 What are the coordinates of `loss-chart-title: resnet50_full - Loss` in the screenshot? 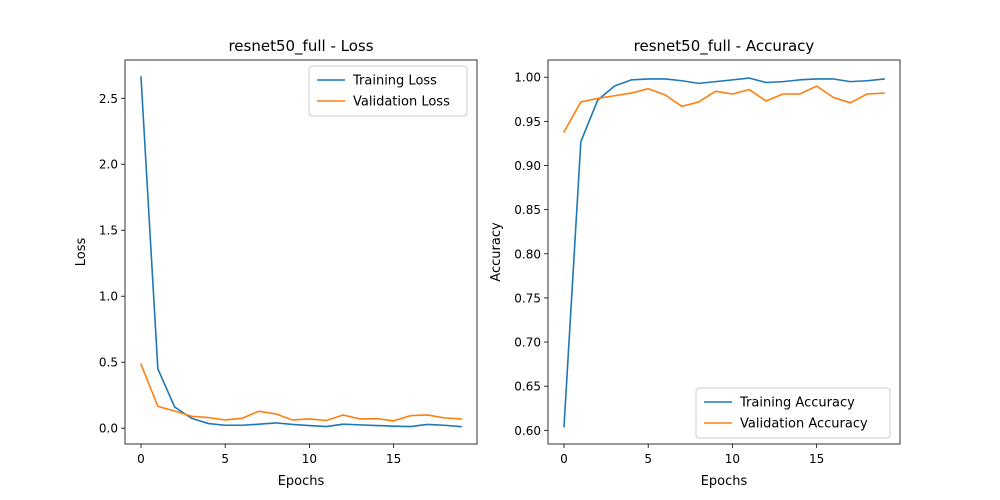 It's located at (300, 46).